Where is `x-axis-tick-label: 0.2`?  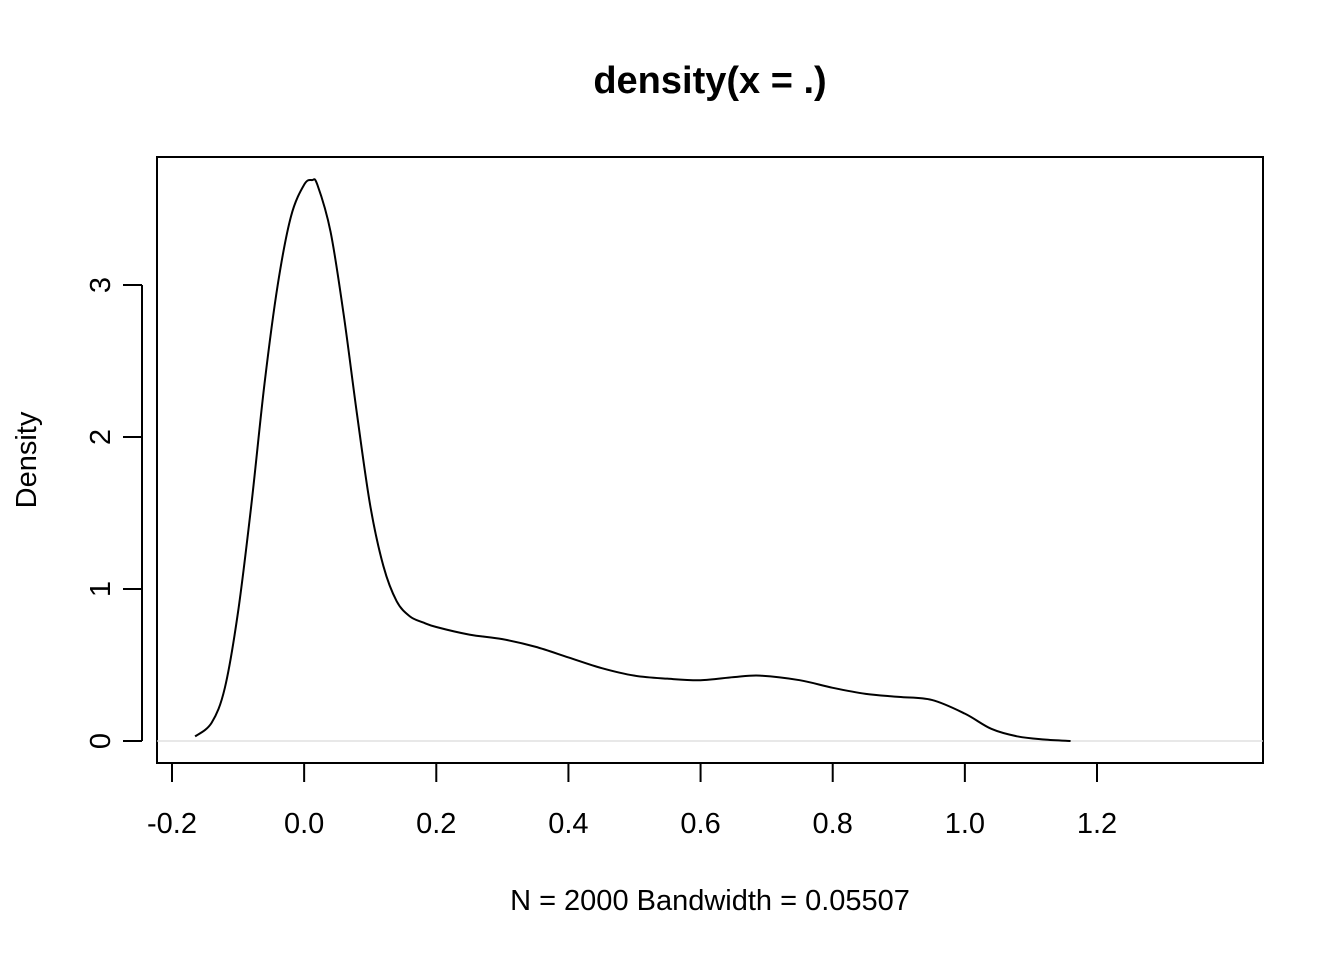
x-axis-tick-label: 0.2 is located at coordinates (436, 824).